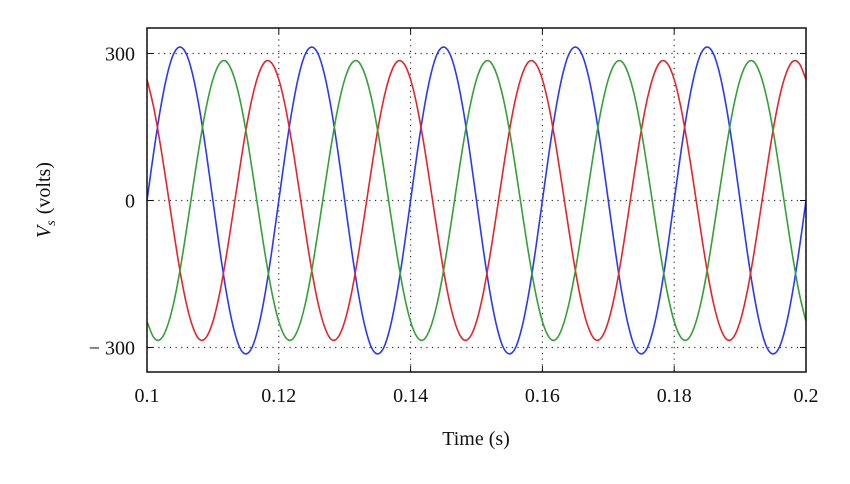  I want to click on x-tick-label: 0.18, so click(674, 396).